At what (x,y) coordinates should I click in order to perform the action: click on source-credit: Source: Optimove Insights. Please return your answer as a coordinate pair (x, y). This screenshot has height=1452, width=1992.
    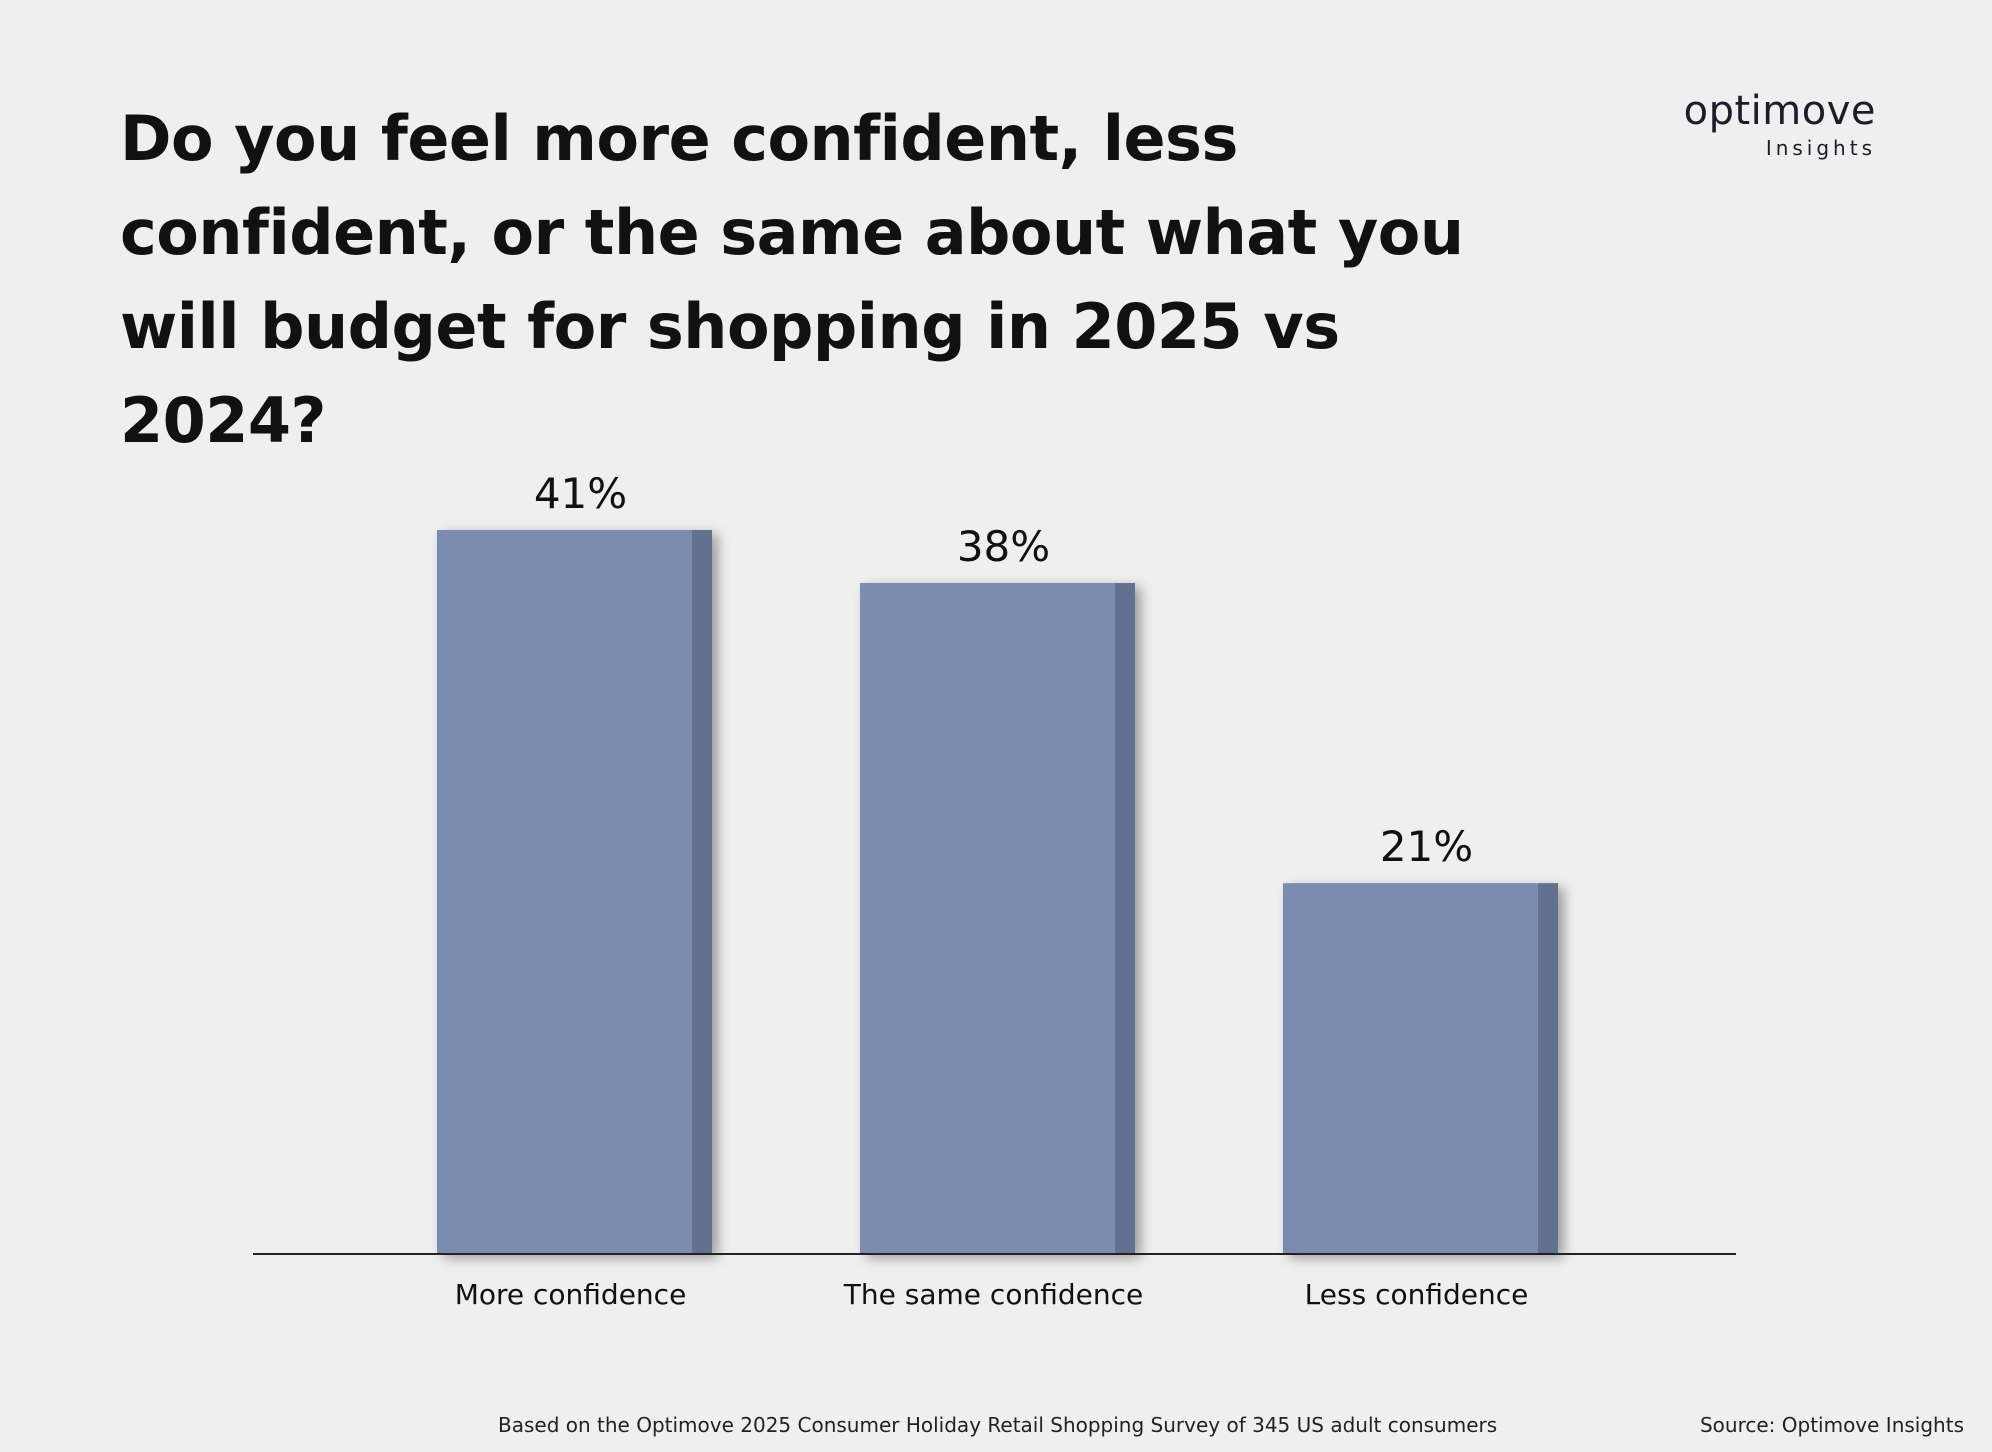
    Looking at the image, I should click on (1831, 1425).